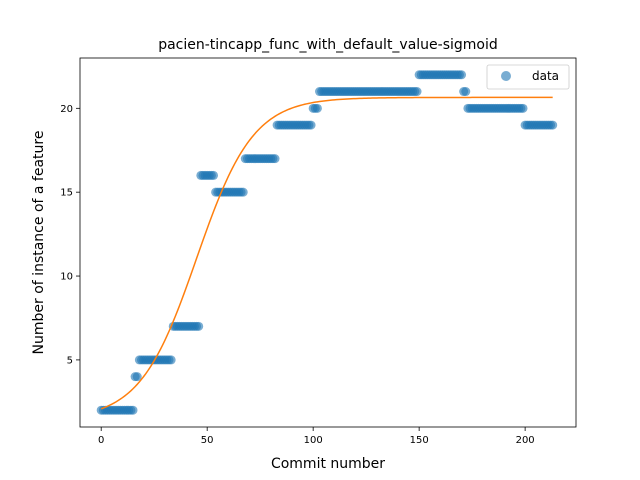 The width and height of the screenshot is (640, 480). Describe the element at coordinates (506, 76) in the screenshot. I see `legend-marker` at that location.